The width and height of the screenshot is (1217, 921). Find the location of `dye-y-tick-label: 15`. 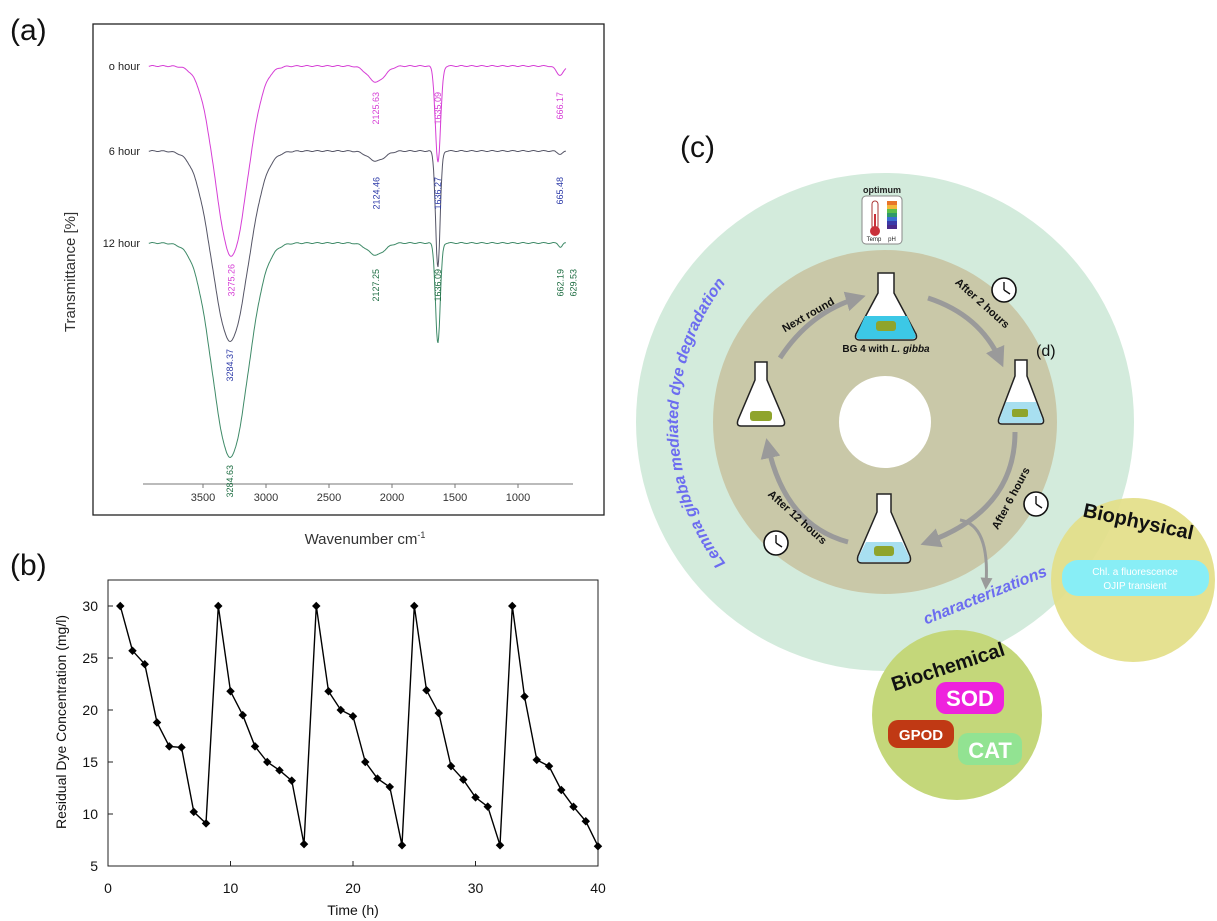

dye-y-tick-label: 15 is located at coordinates (90, 762).